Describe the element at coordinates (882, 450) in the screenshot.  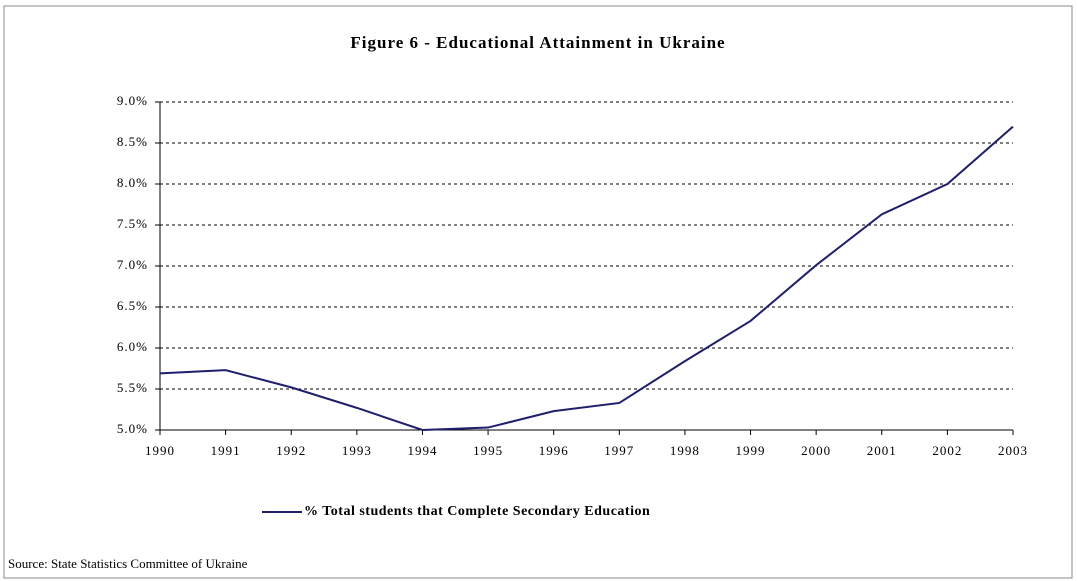
I see `x-tick-label: 2001` at that location.